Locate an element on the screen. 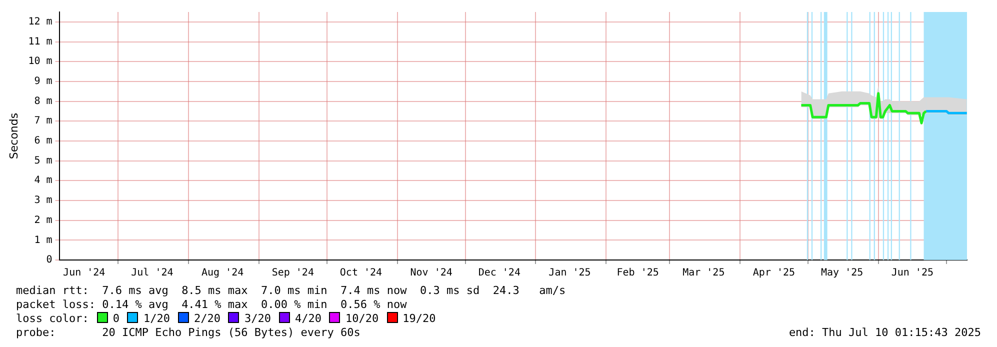  x-tick-label: Jul '24 is located at coordinates (152, 273).